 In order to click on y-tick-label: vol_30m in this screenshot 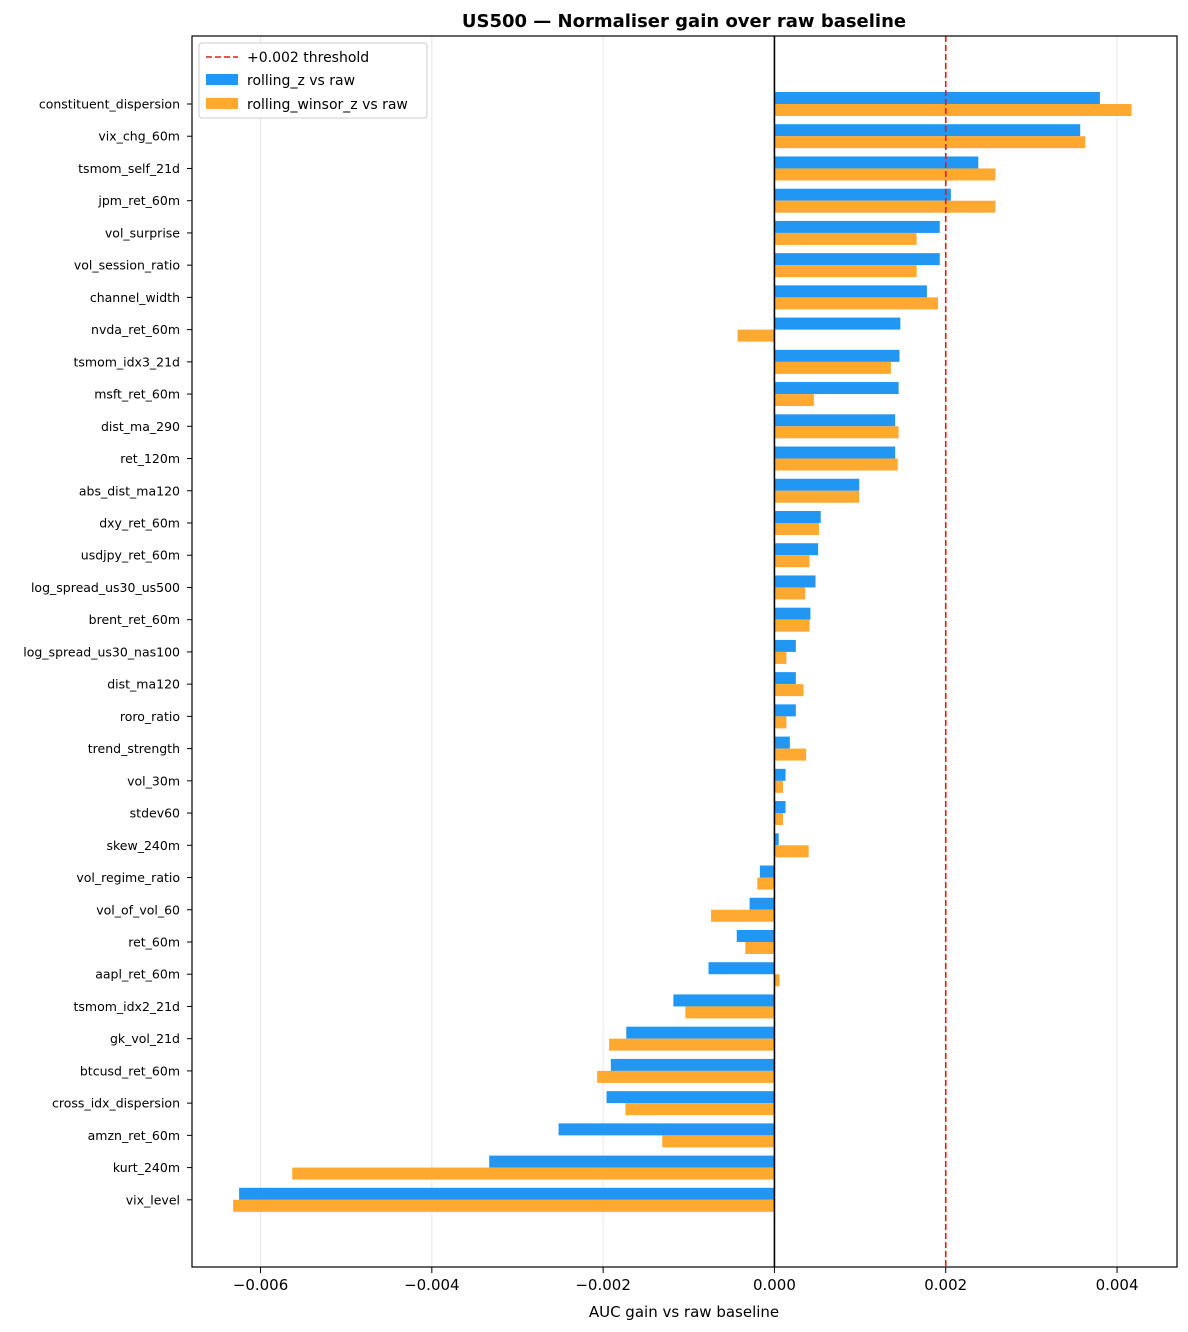, I will do `click(153, 780)`.